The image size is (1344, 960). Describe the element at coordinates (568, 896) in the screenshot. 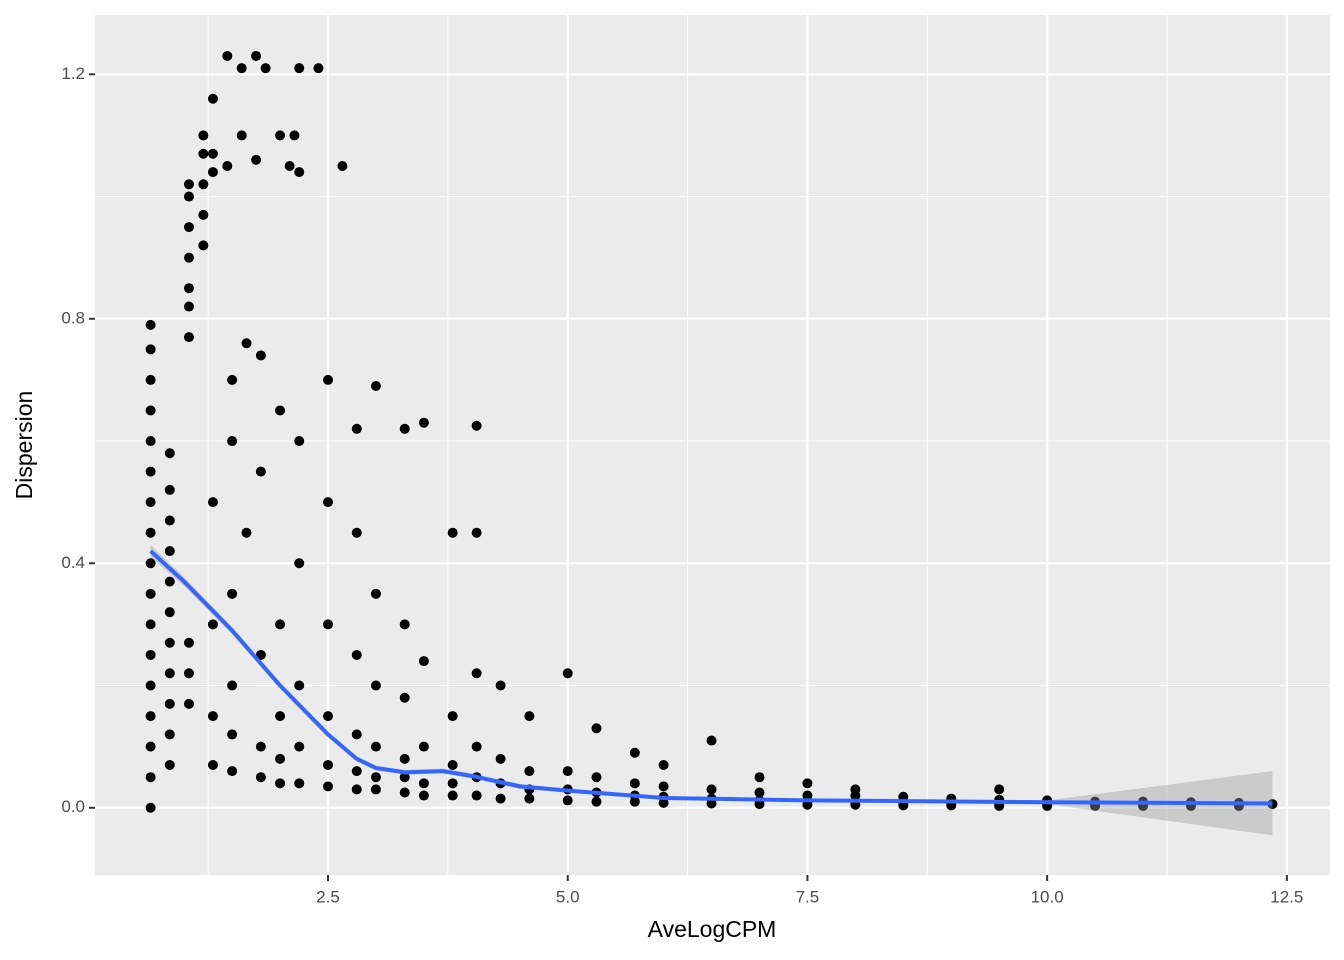

I see `x-tick-label: 5.0` at that location.